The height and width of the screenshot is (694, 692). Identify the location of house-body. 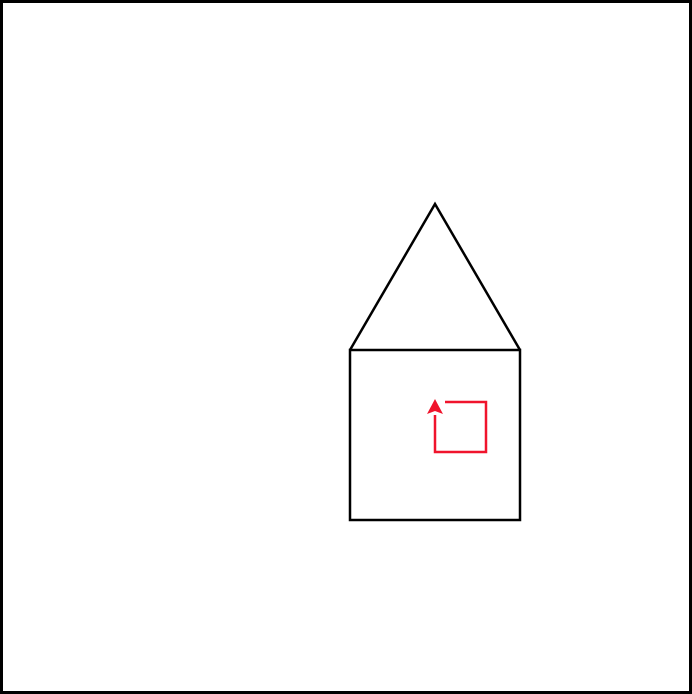
(435, 435).